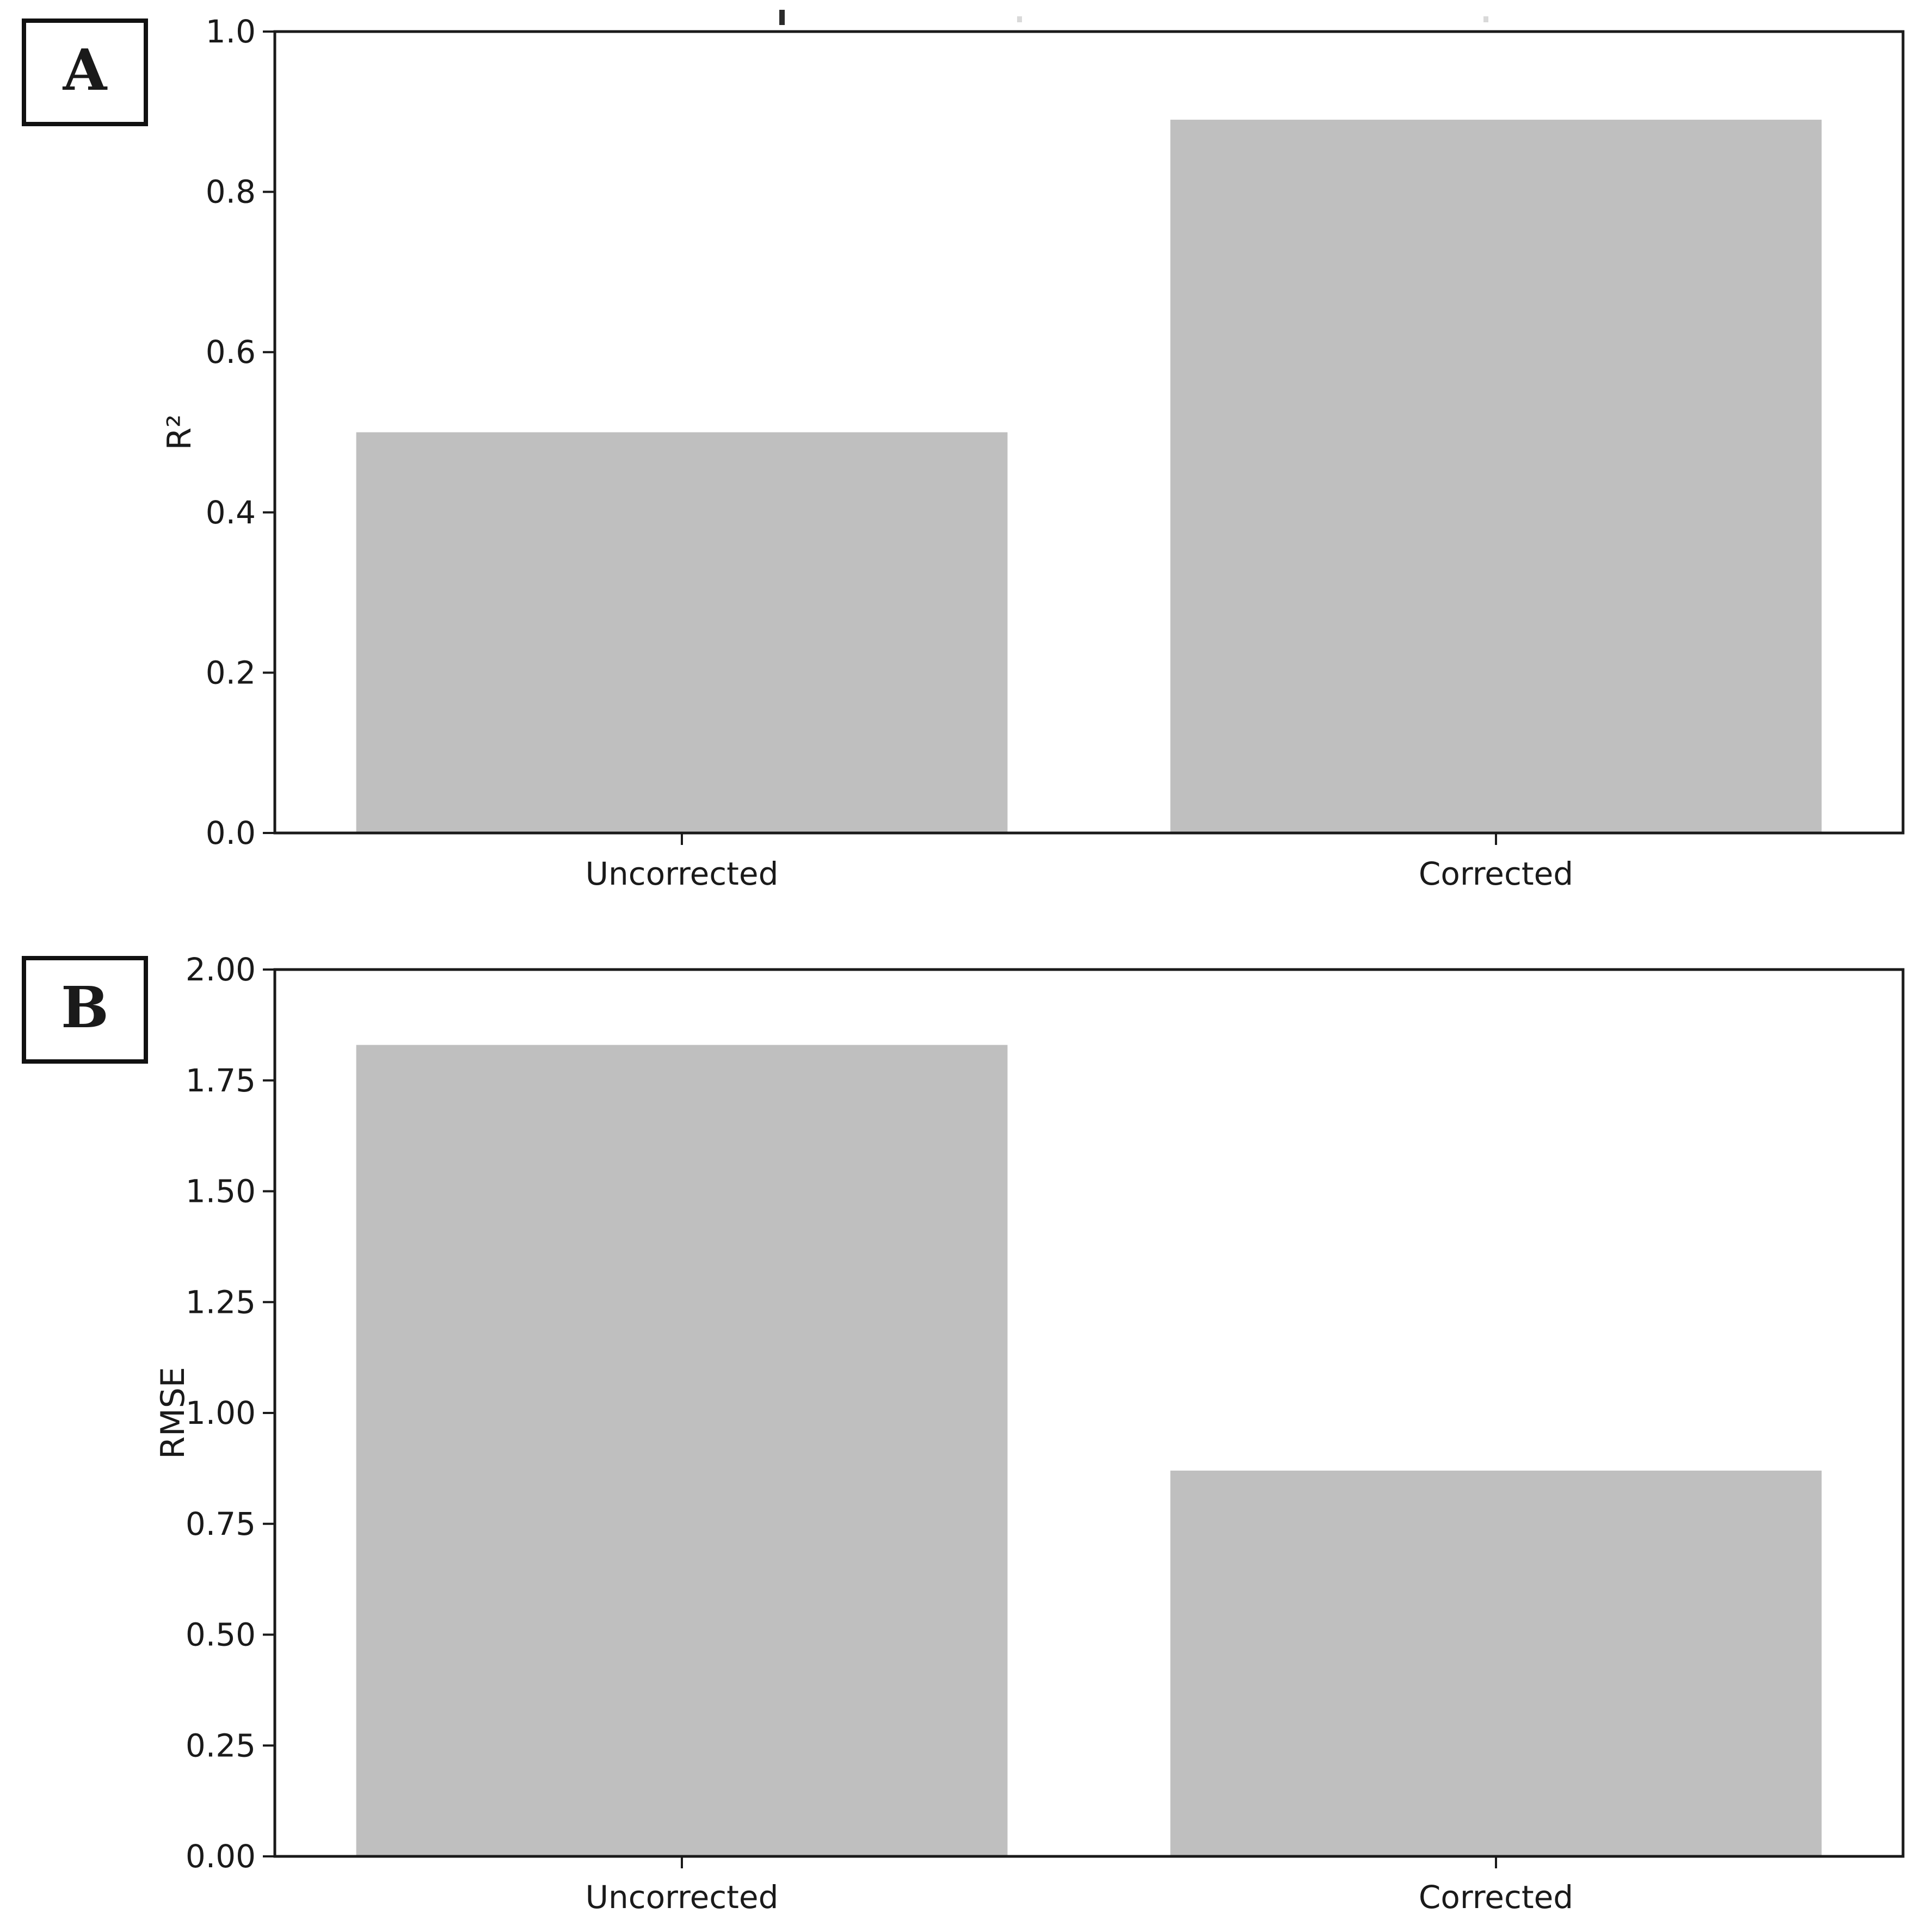  What do you see at coordinates (221, 1080) in the screenshot?
I see `y-tick-label: 1.75` at bounding box center [221, 1080].